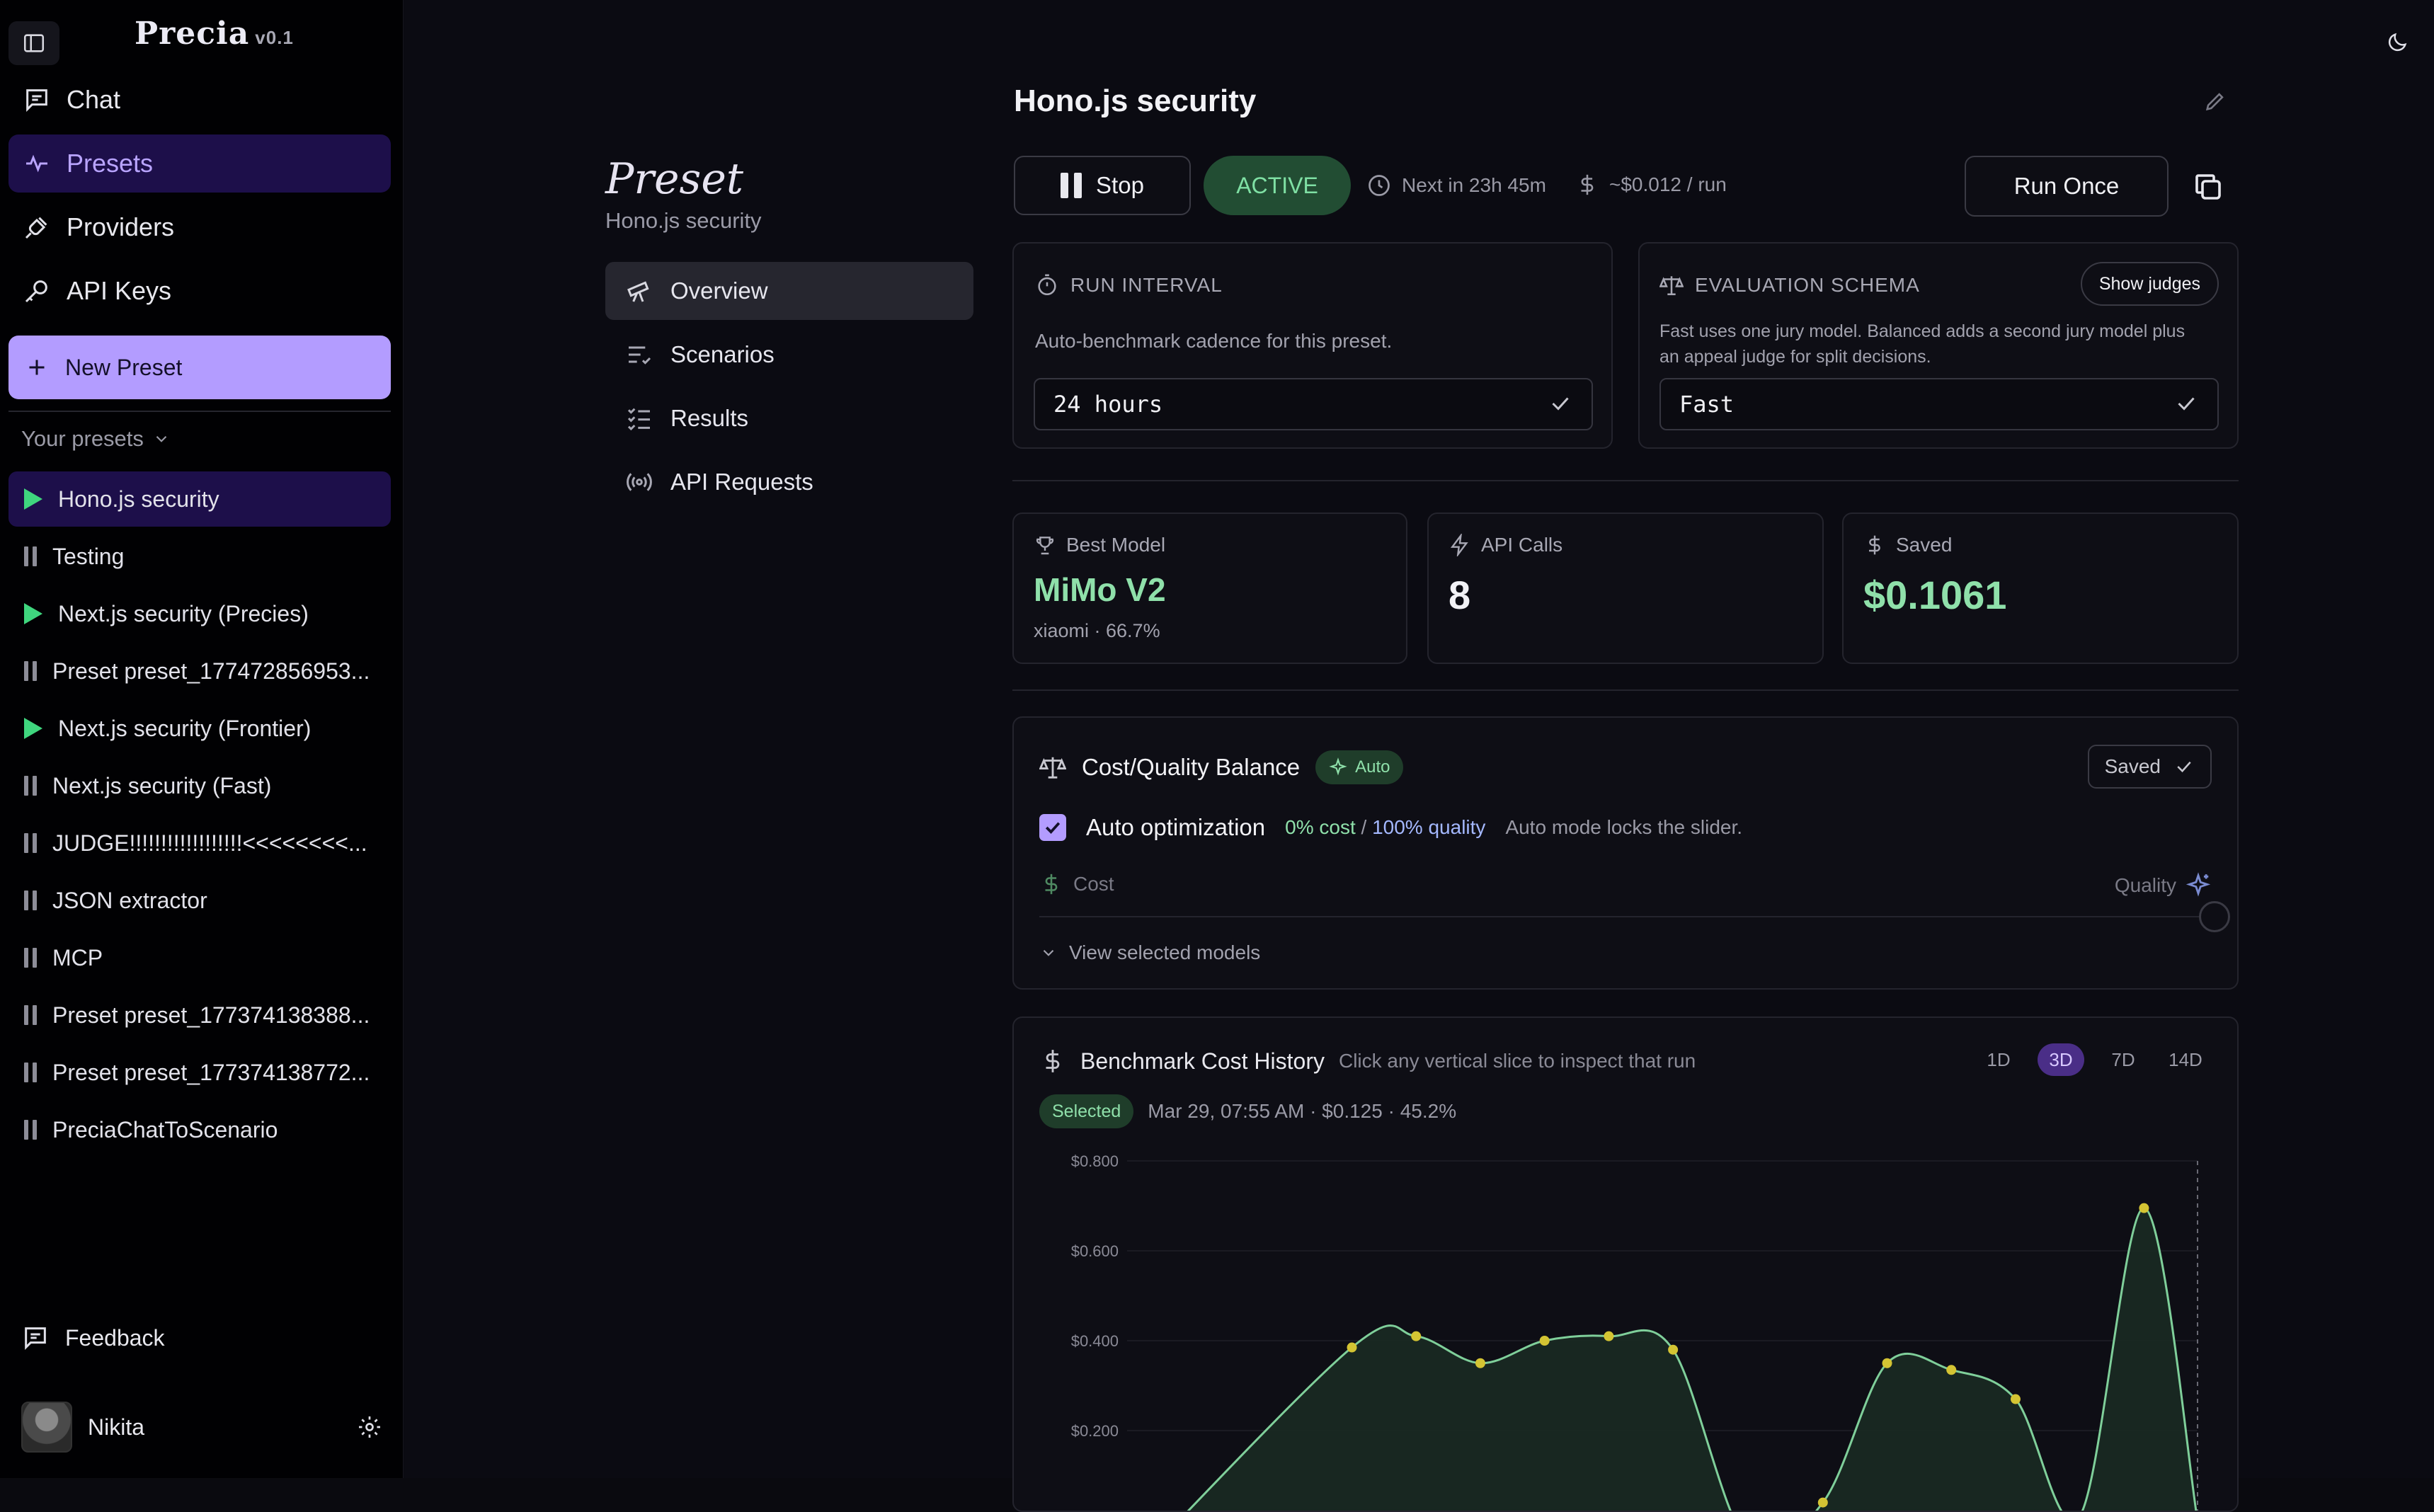  I want to click on evaluation-schema-header: EVALUATION SCHEMA, so click(1789, 285).